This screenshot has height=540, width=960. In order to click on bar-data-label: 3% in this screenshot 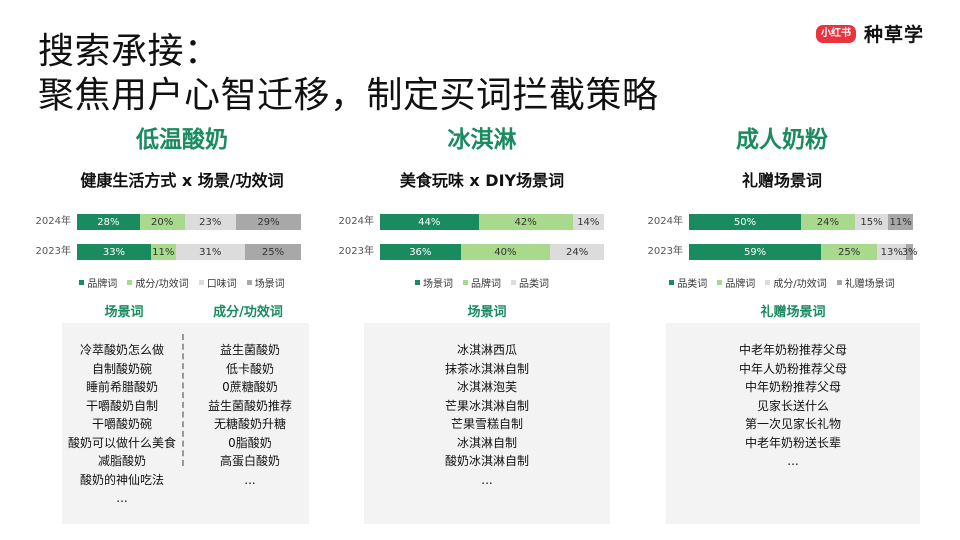, I will do `click(909, 252)`.